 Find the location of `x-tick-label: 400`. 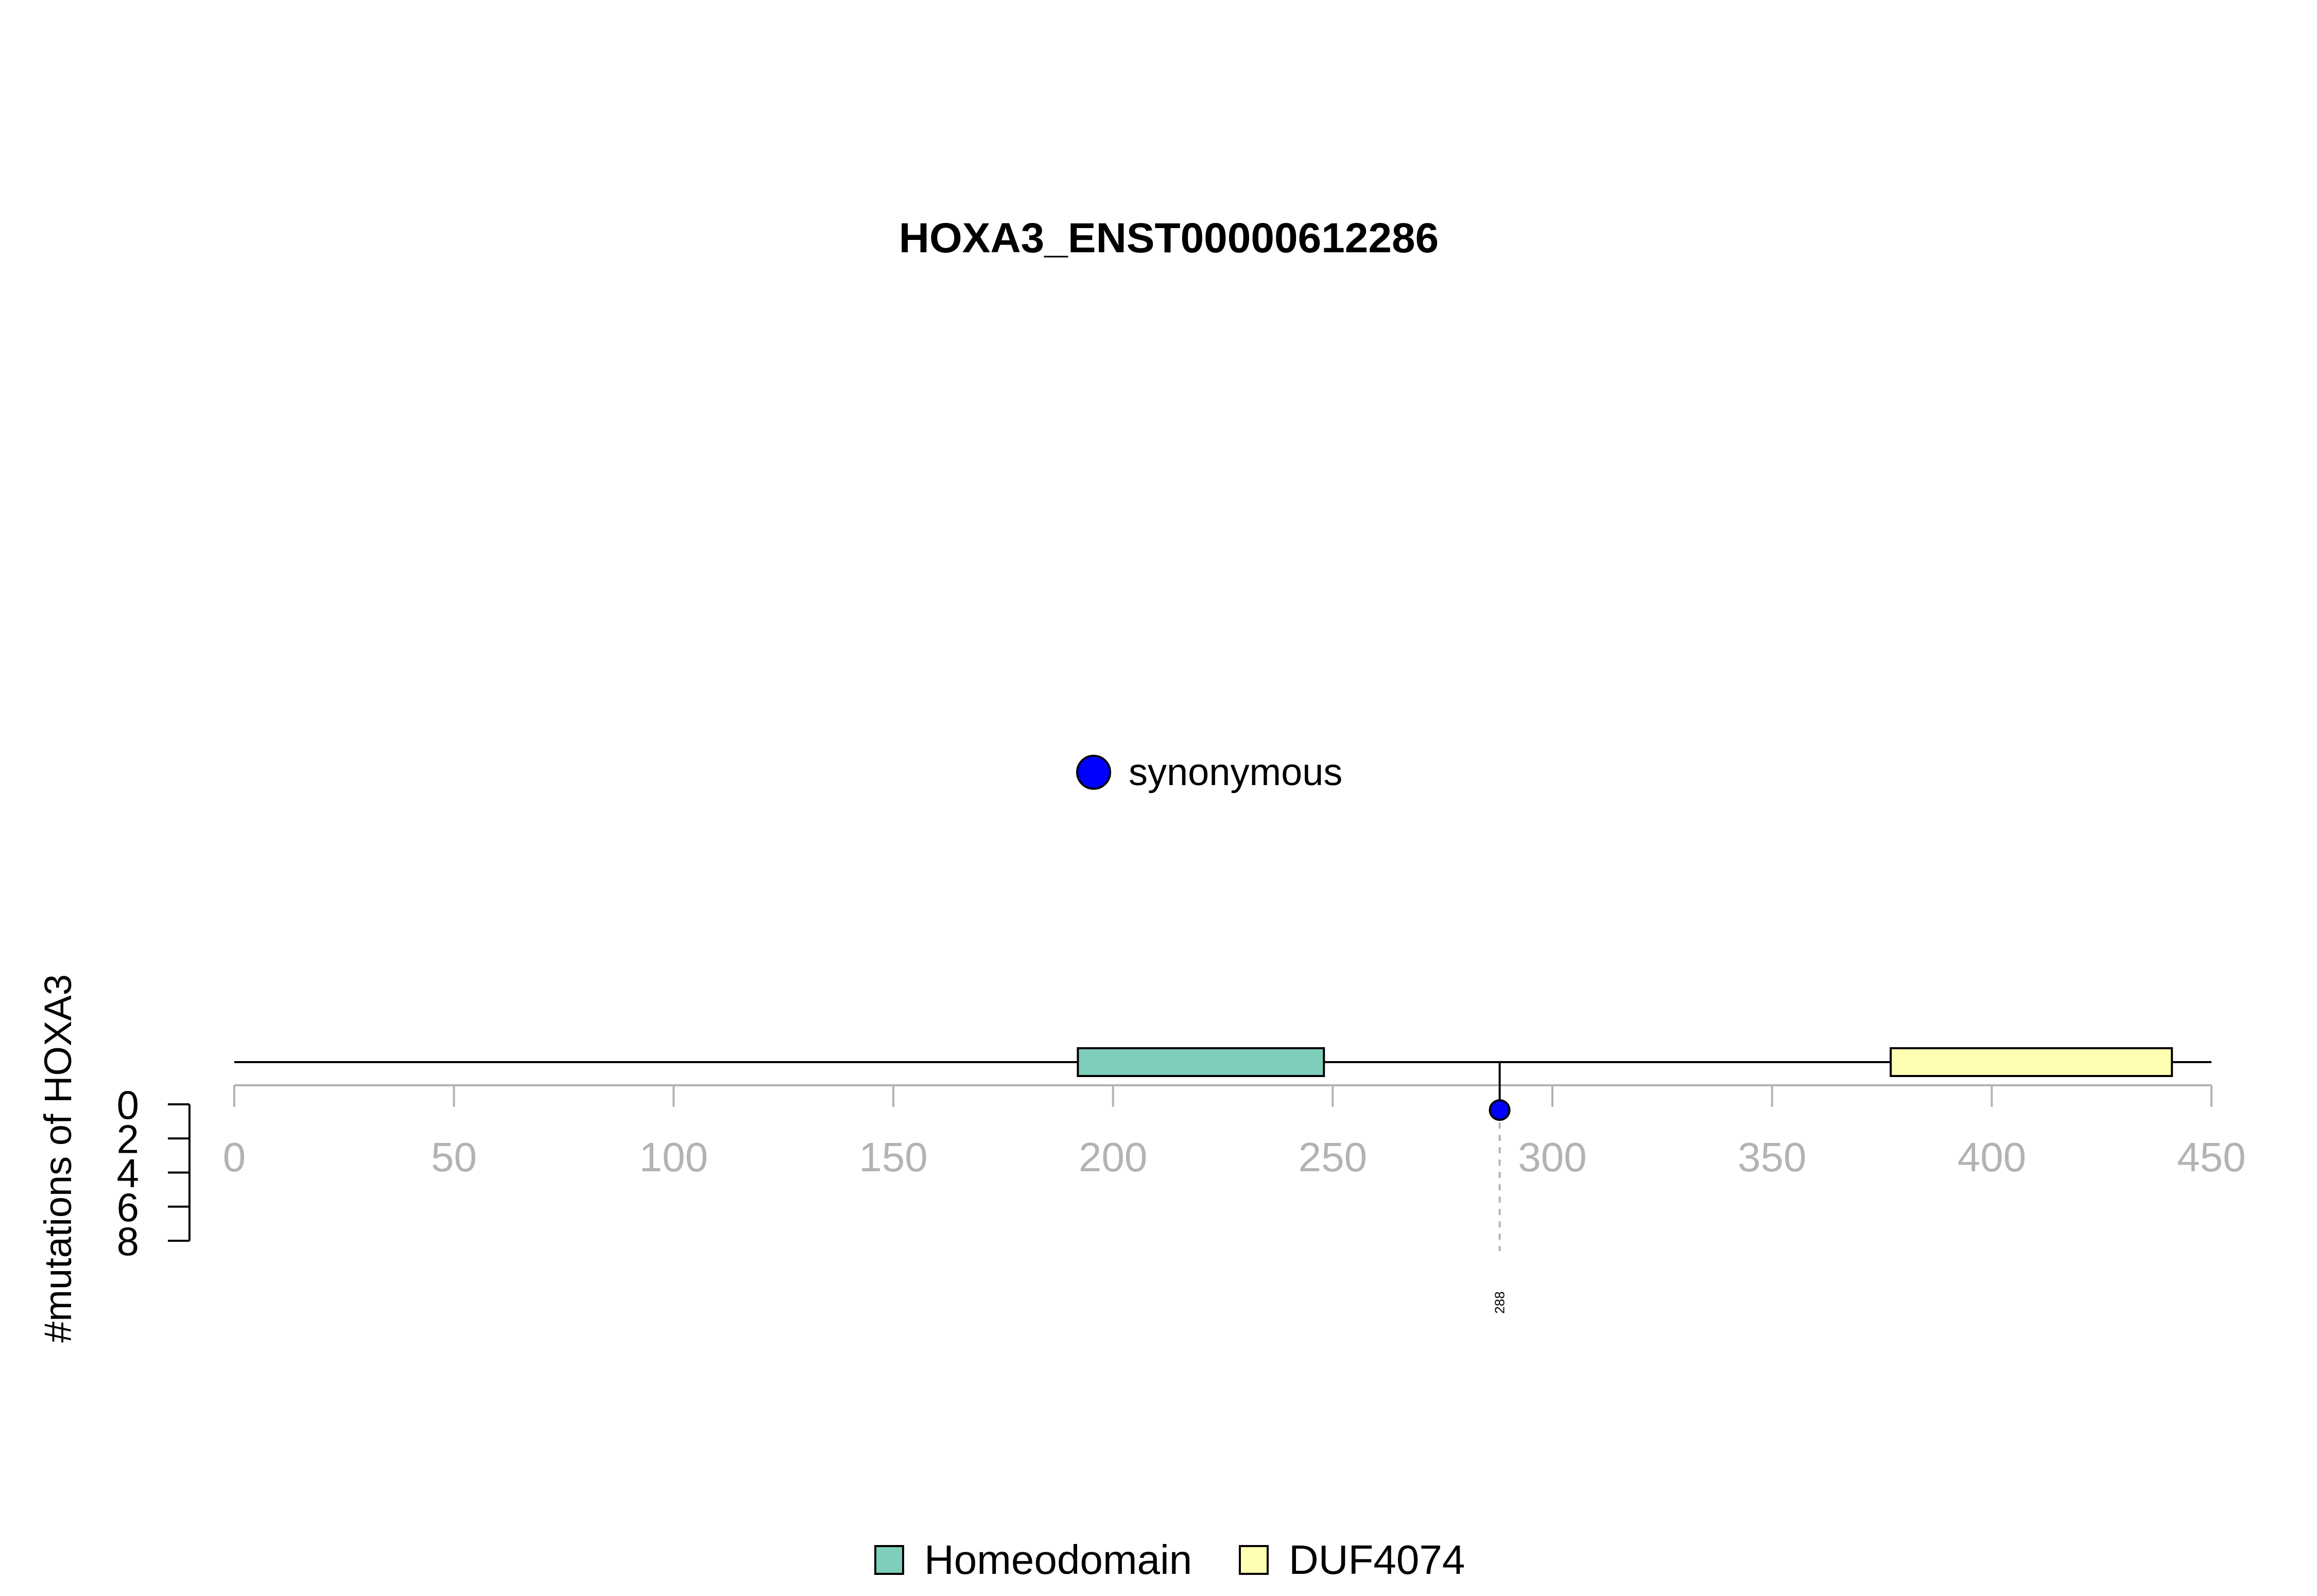

x-tick-label: 400 is located at coordinates (1992, 1157).